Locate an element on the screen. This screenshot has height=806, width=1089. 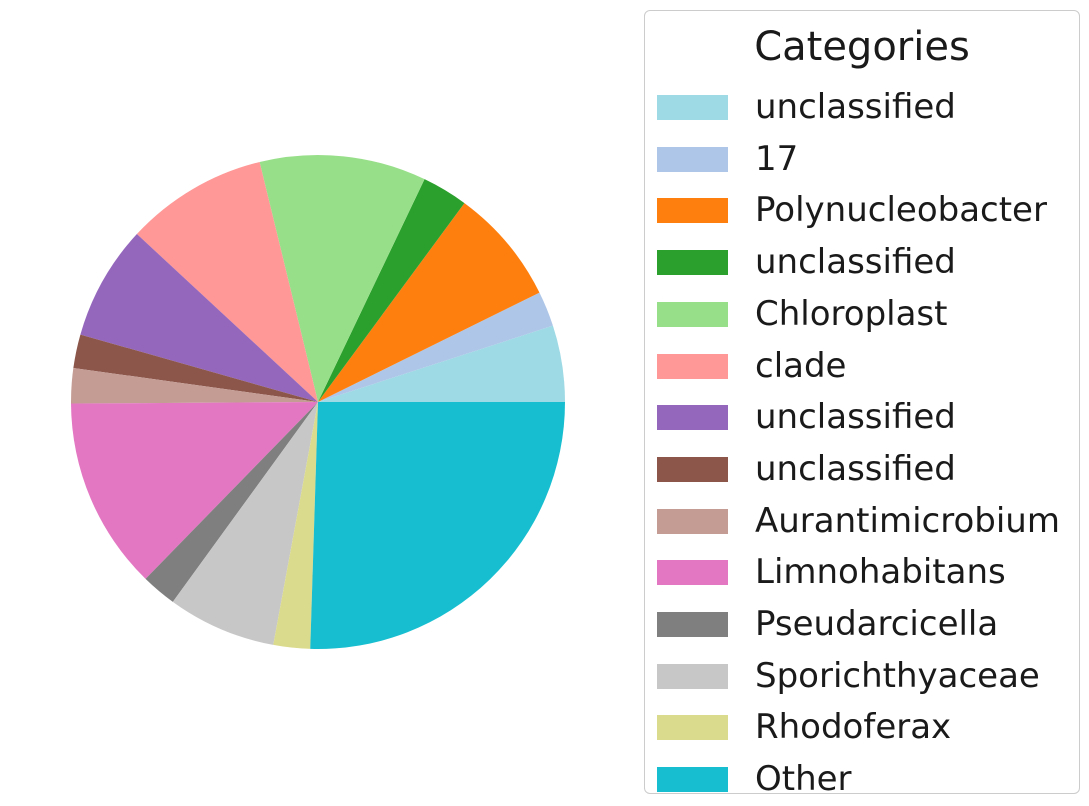
legend-item-13: Other is located at coordinates (867, 779).